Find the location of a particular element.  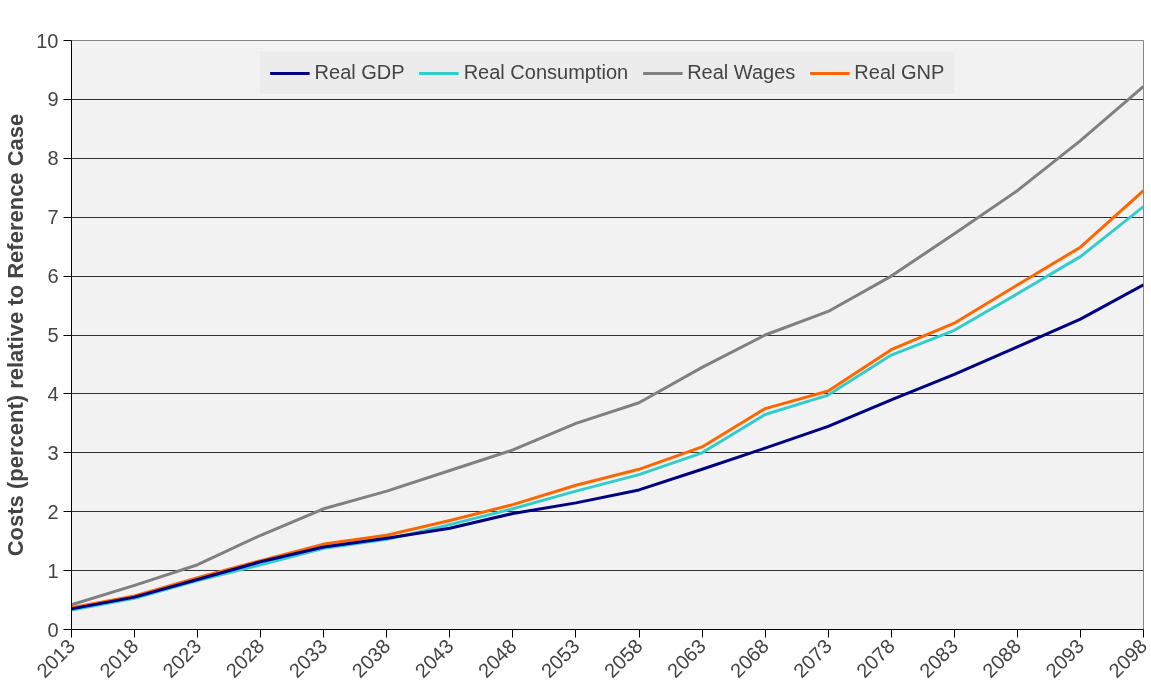

y-tick-label: 2 is located at coordinates (53, 511).